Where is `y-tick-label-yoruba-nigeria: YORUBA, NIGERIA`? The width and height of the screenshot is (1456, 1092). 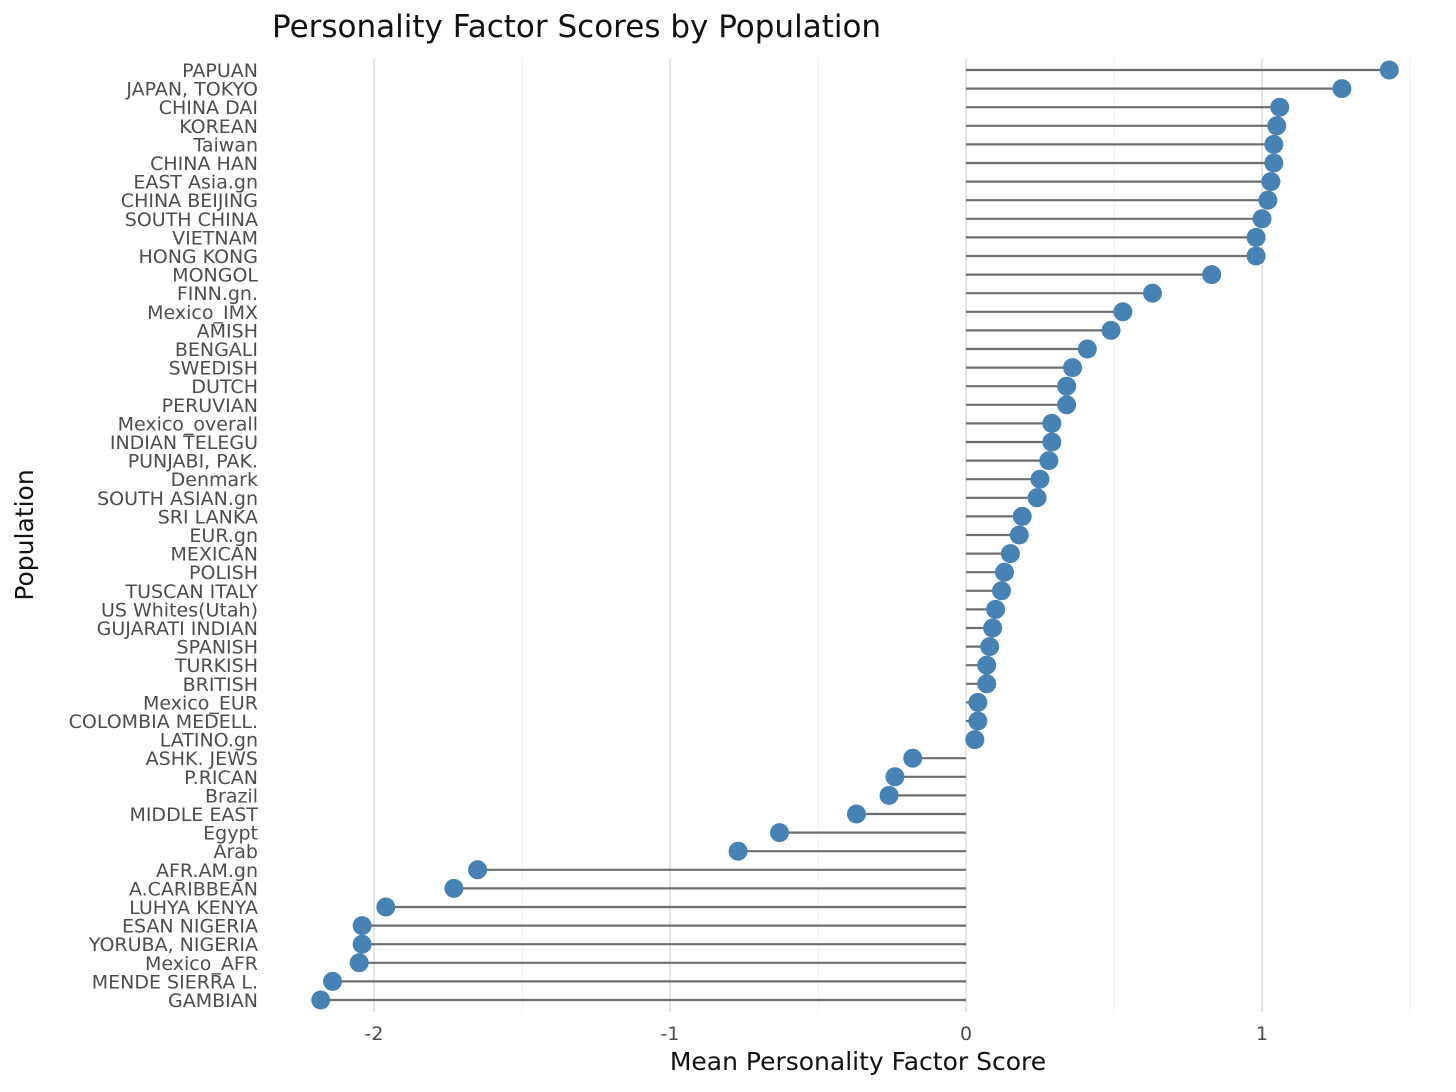 y-tick-label-yoruba-nigeria: YORUBA, NIGERIA is located at coordinates (173, 945).